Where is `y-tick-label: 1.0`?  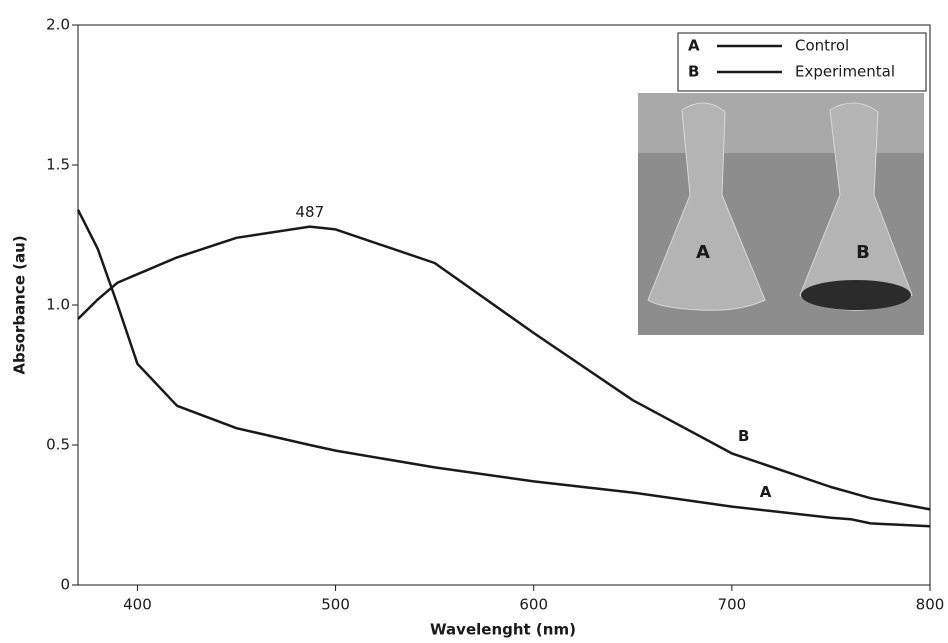
y-tick-label: 1.0 is located at coordinates (58, 305).